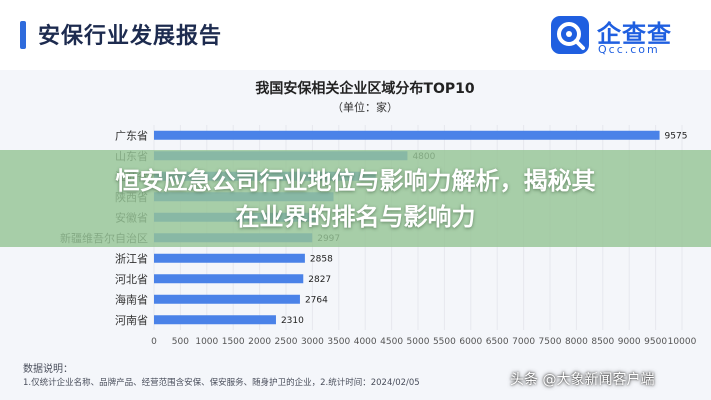 Image resolution: width=711 pixels, height=400 pixels. Describe the element at coordinates (570, 35) in the screenshot. I see `qcc-logo-icon` at that location.